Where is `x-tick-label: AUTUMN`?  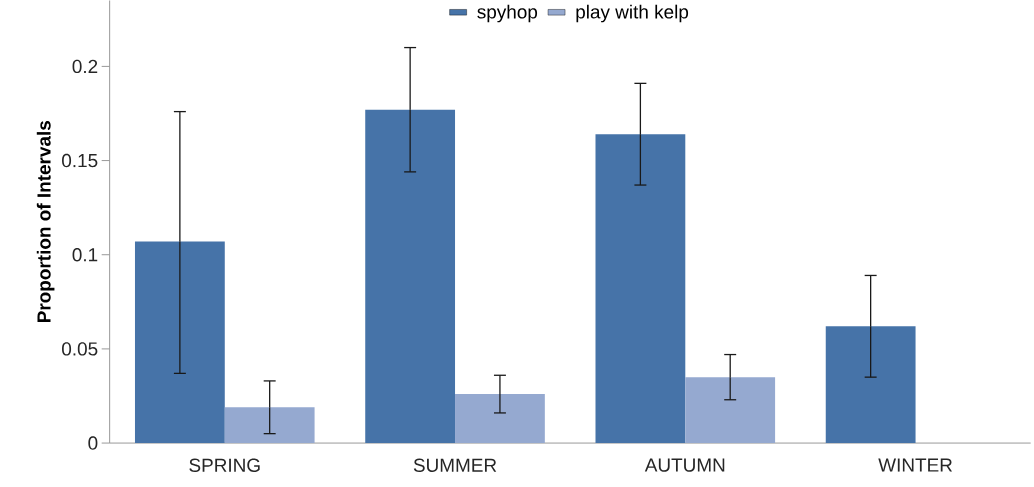
x-tick-label: AUTUMN is located at coordinates (684, 465).